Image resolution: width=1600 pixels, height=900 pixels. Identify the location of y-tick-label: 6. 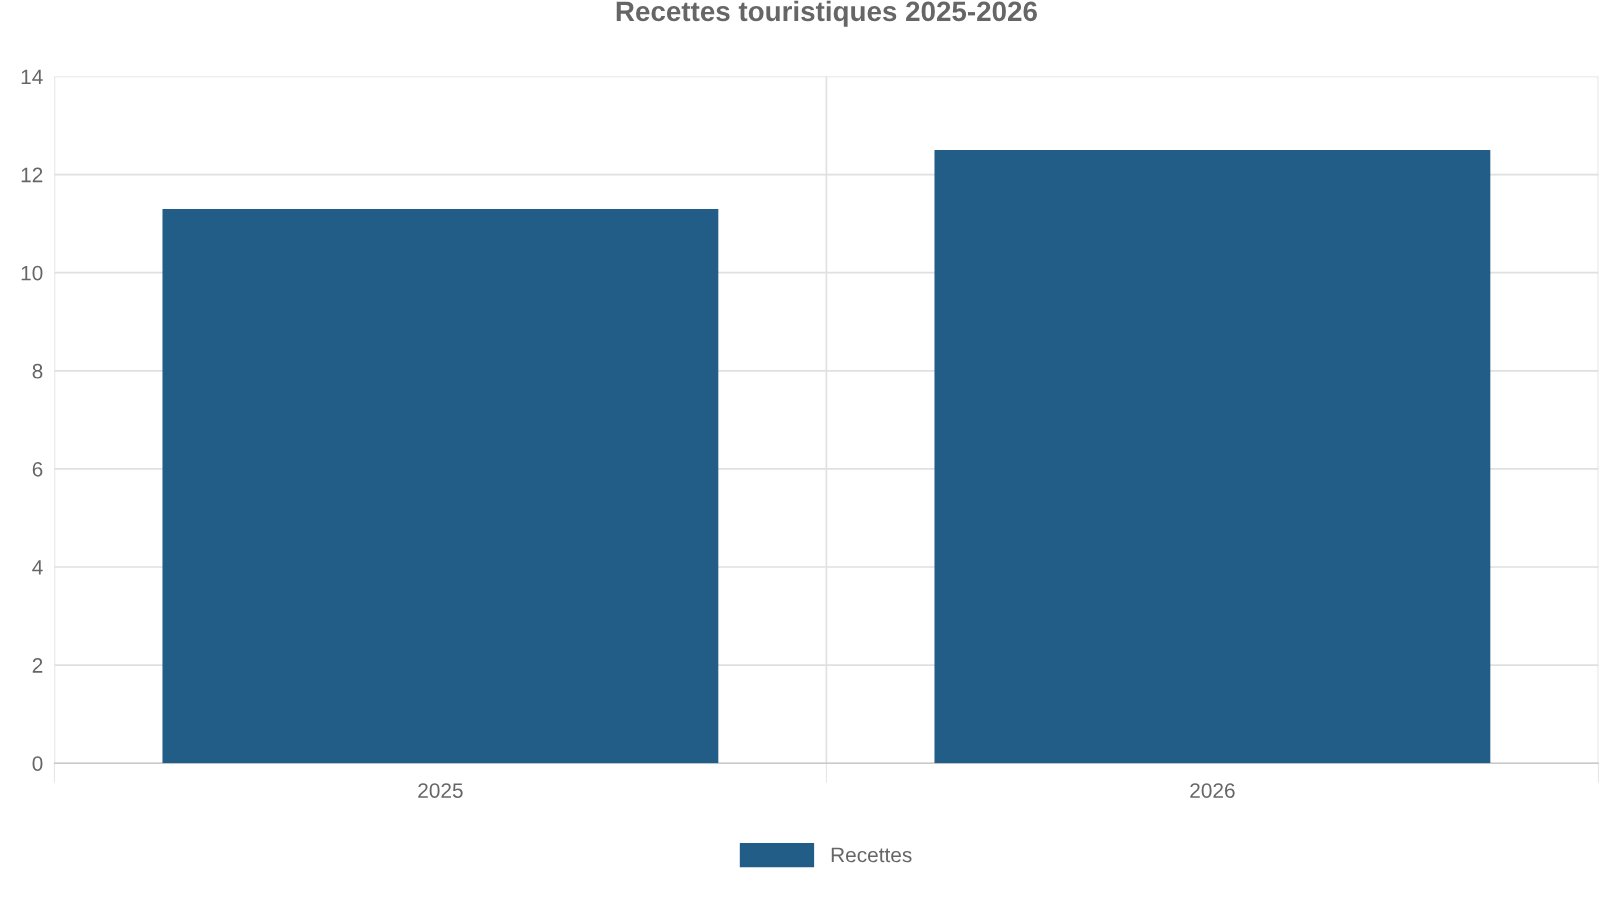
(37, 469).